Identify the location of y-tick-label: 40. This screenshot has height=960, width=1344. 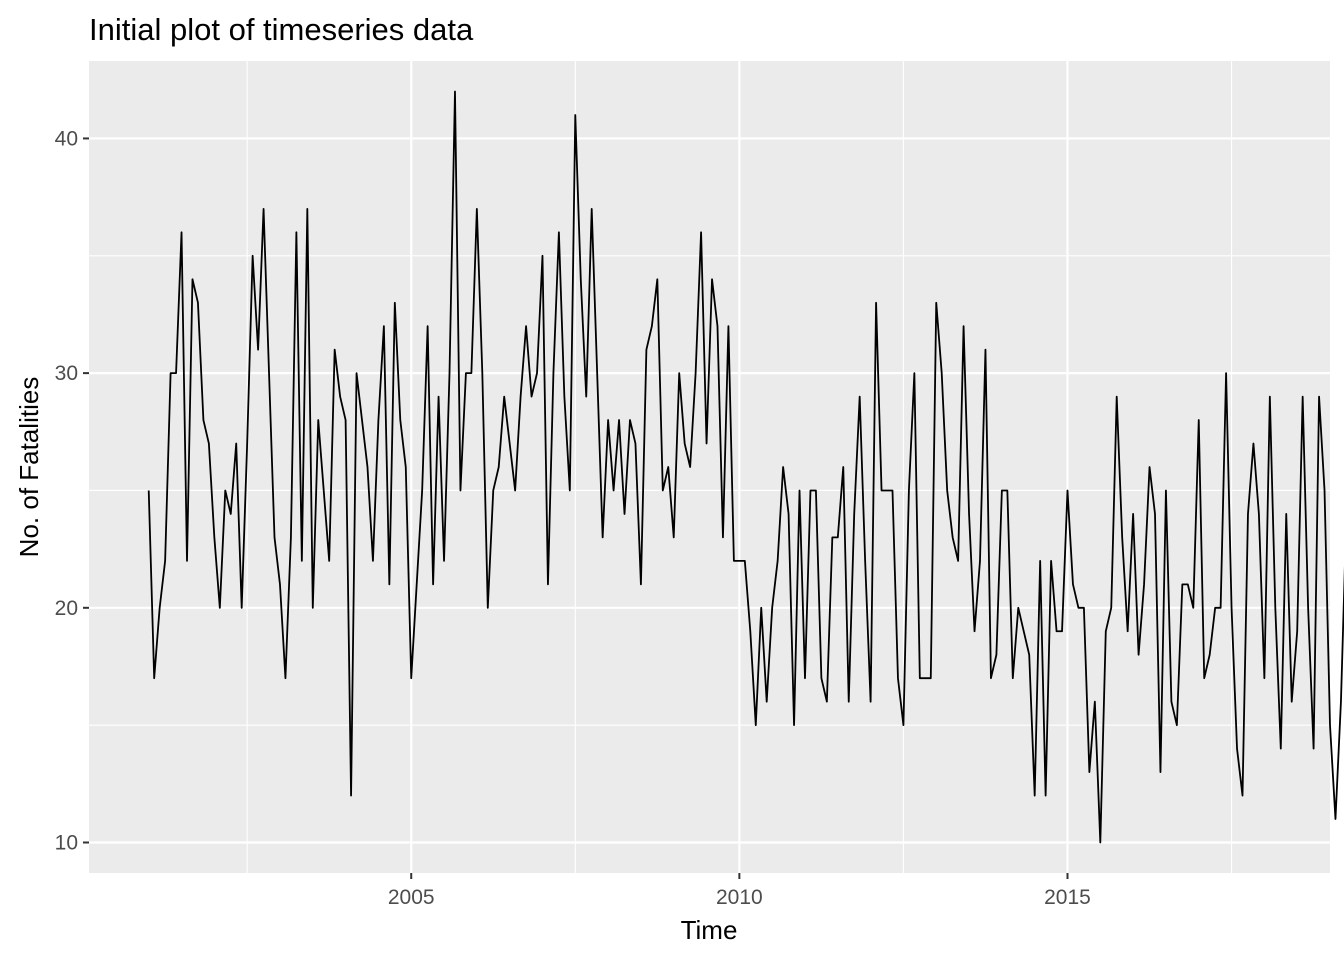
(66, 138).